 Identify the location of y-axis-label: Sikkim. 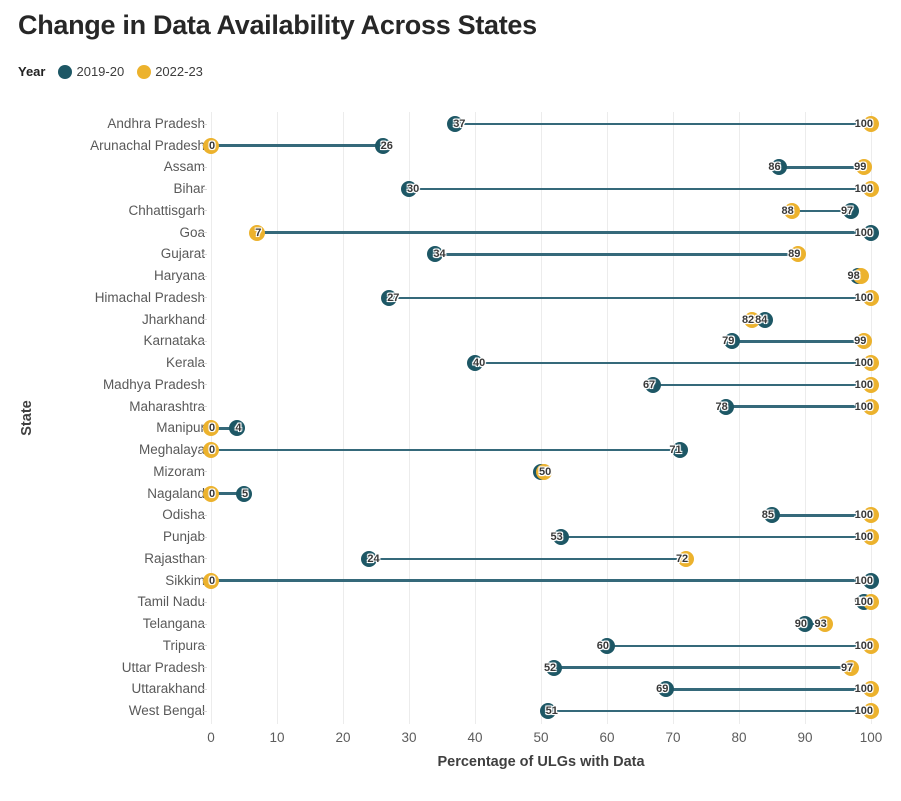
(185, 580).